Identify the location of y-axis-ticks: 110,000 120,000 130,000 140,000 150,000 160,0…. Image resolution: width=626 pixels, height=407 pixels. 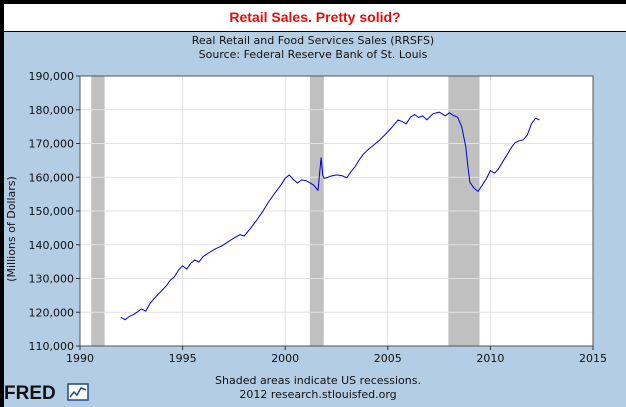
(54, 211).